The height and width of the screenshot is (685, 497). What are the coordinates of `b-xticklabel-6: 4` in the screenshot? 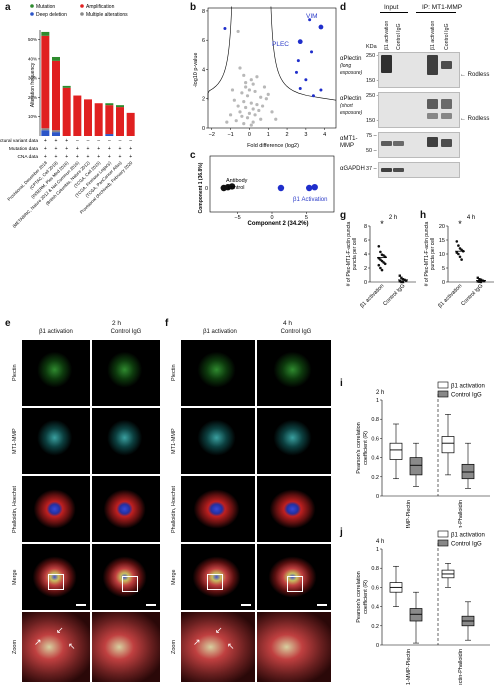 It's located at (324, 135).